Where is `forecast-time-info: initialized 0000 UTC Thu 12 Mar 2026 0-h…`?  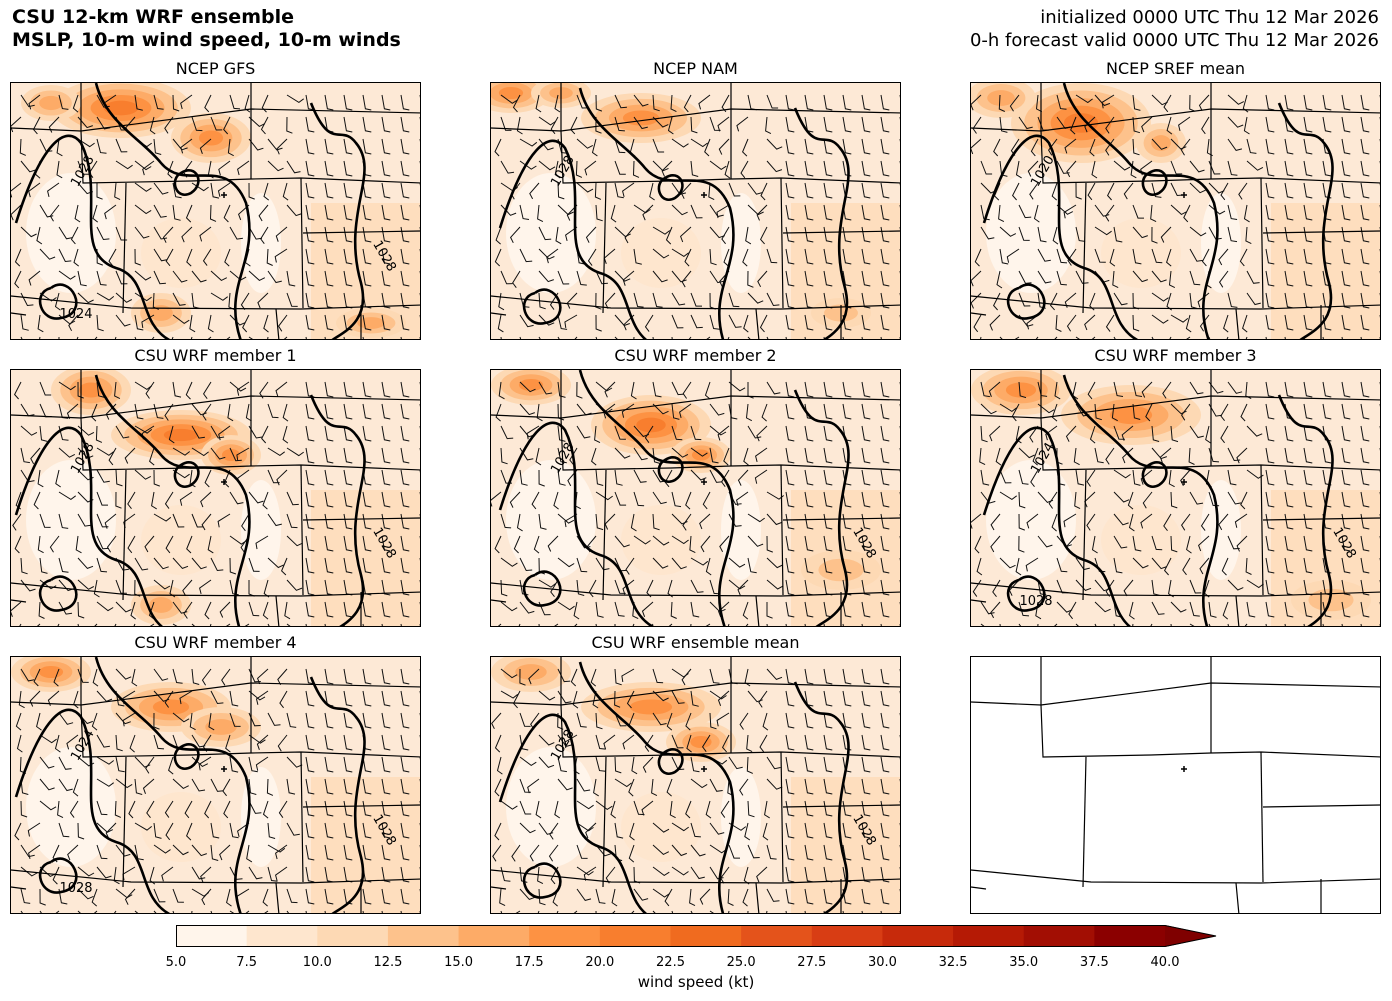
forecast-time-info: initialized 0000 UTC Thu 12 Mar 2026 0-h… is located at coordinates (1174, 29).